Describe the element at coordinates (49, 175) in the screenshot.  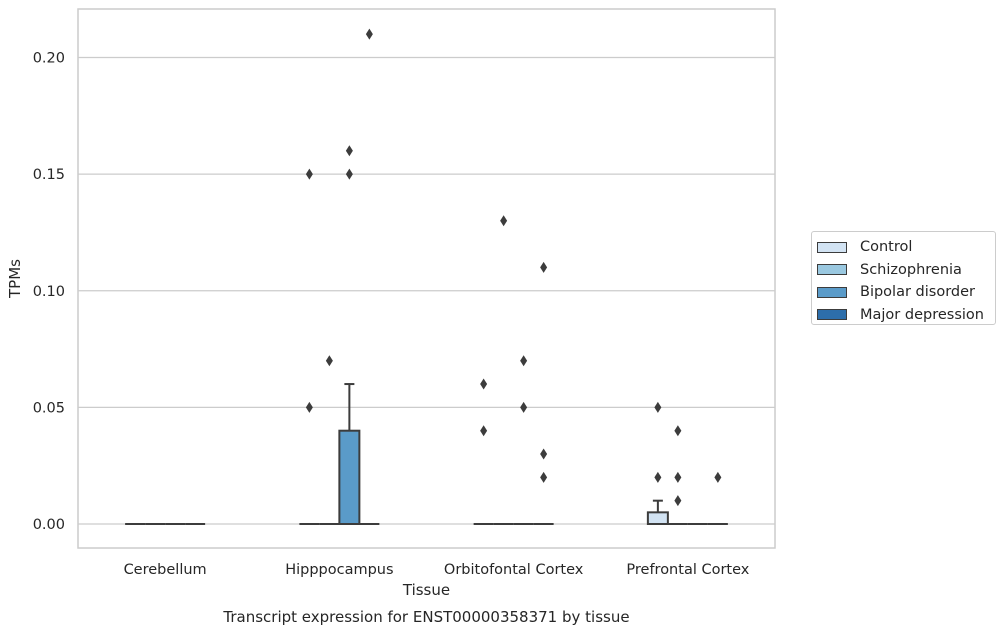
I see `y-tick-label: 0.15` at that location.